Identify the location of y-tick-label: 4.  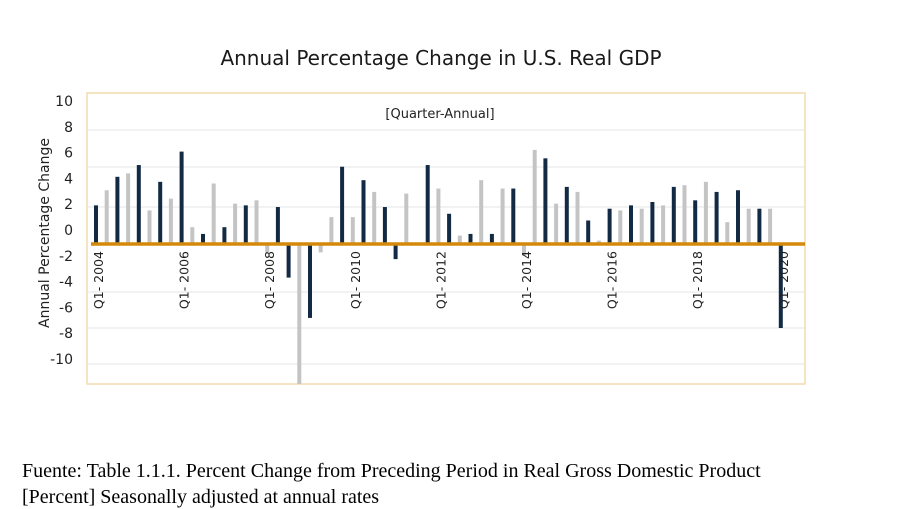
(68, 179).